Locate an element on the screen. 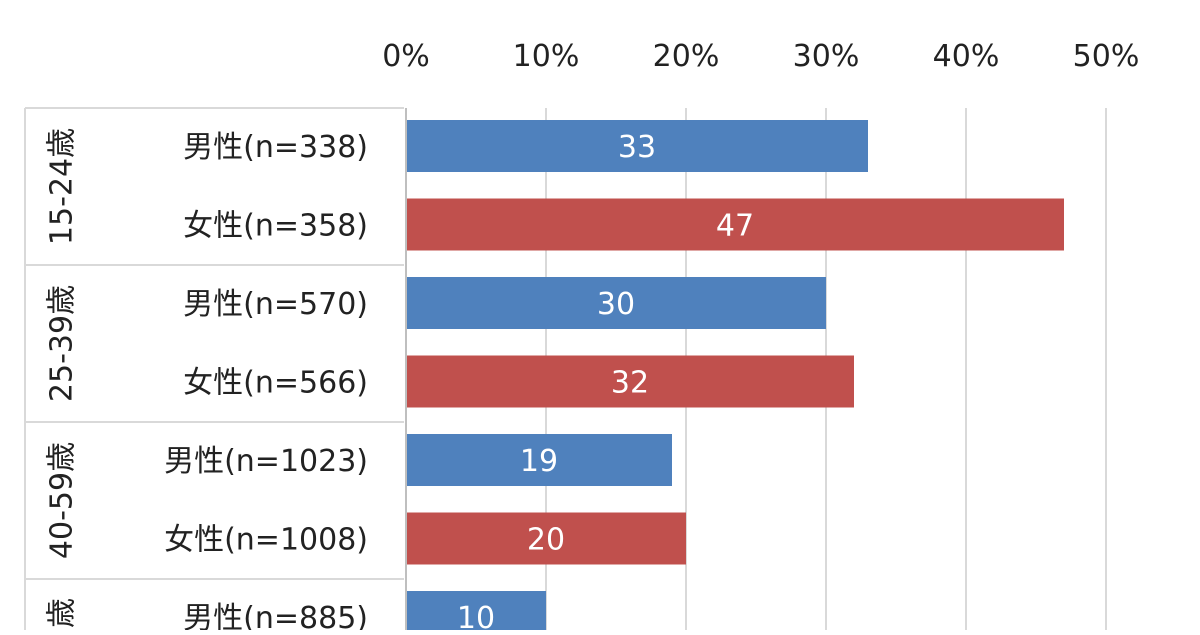 This screenshot has height=635, width=1200. x-tick-label: 10% is located at coordinates (546, 56).